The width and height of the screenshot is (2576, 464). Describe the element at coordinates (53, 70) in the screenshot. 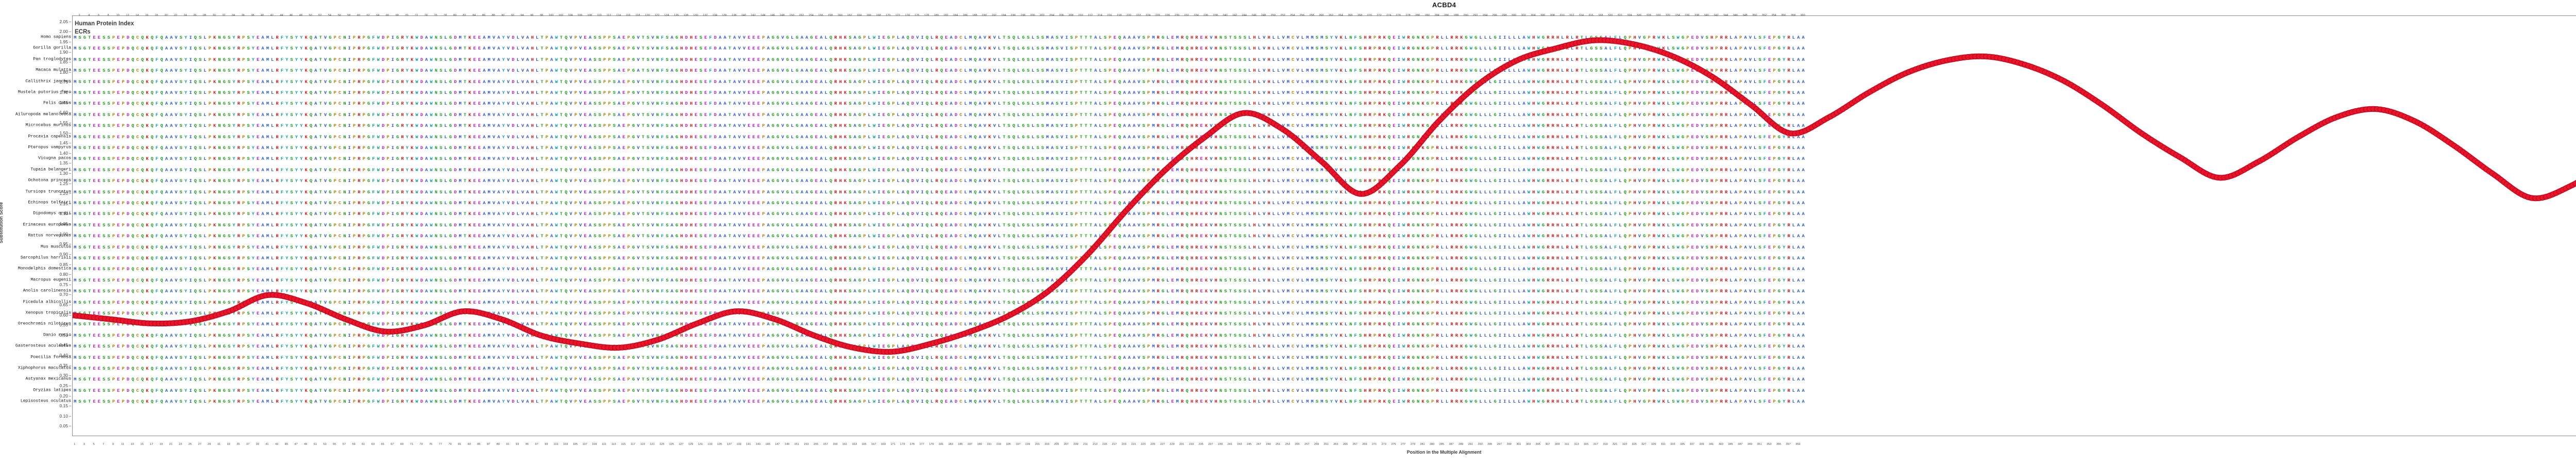

I see `species-label: Macaca mulatta` at that location.